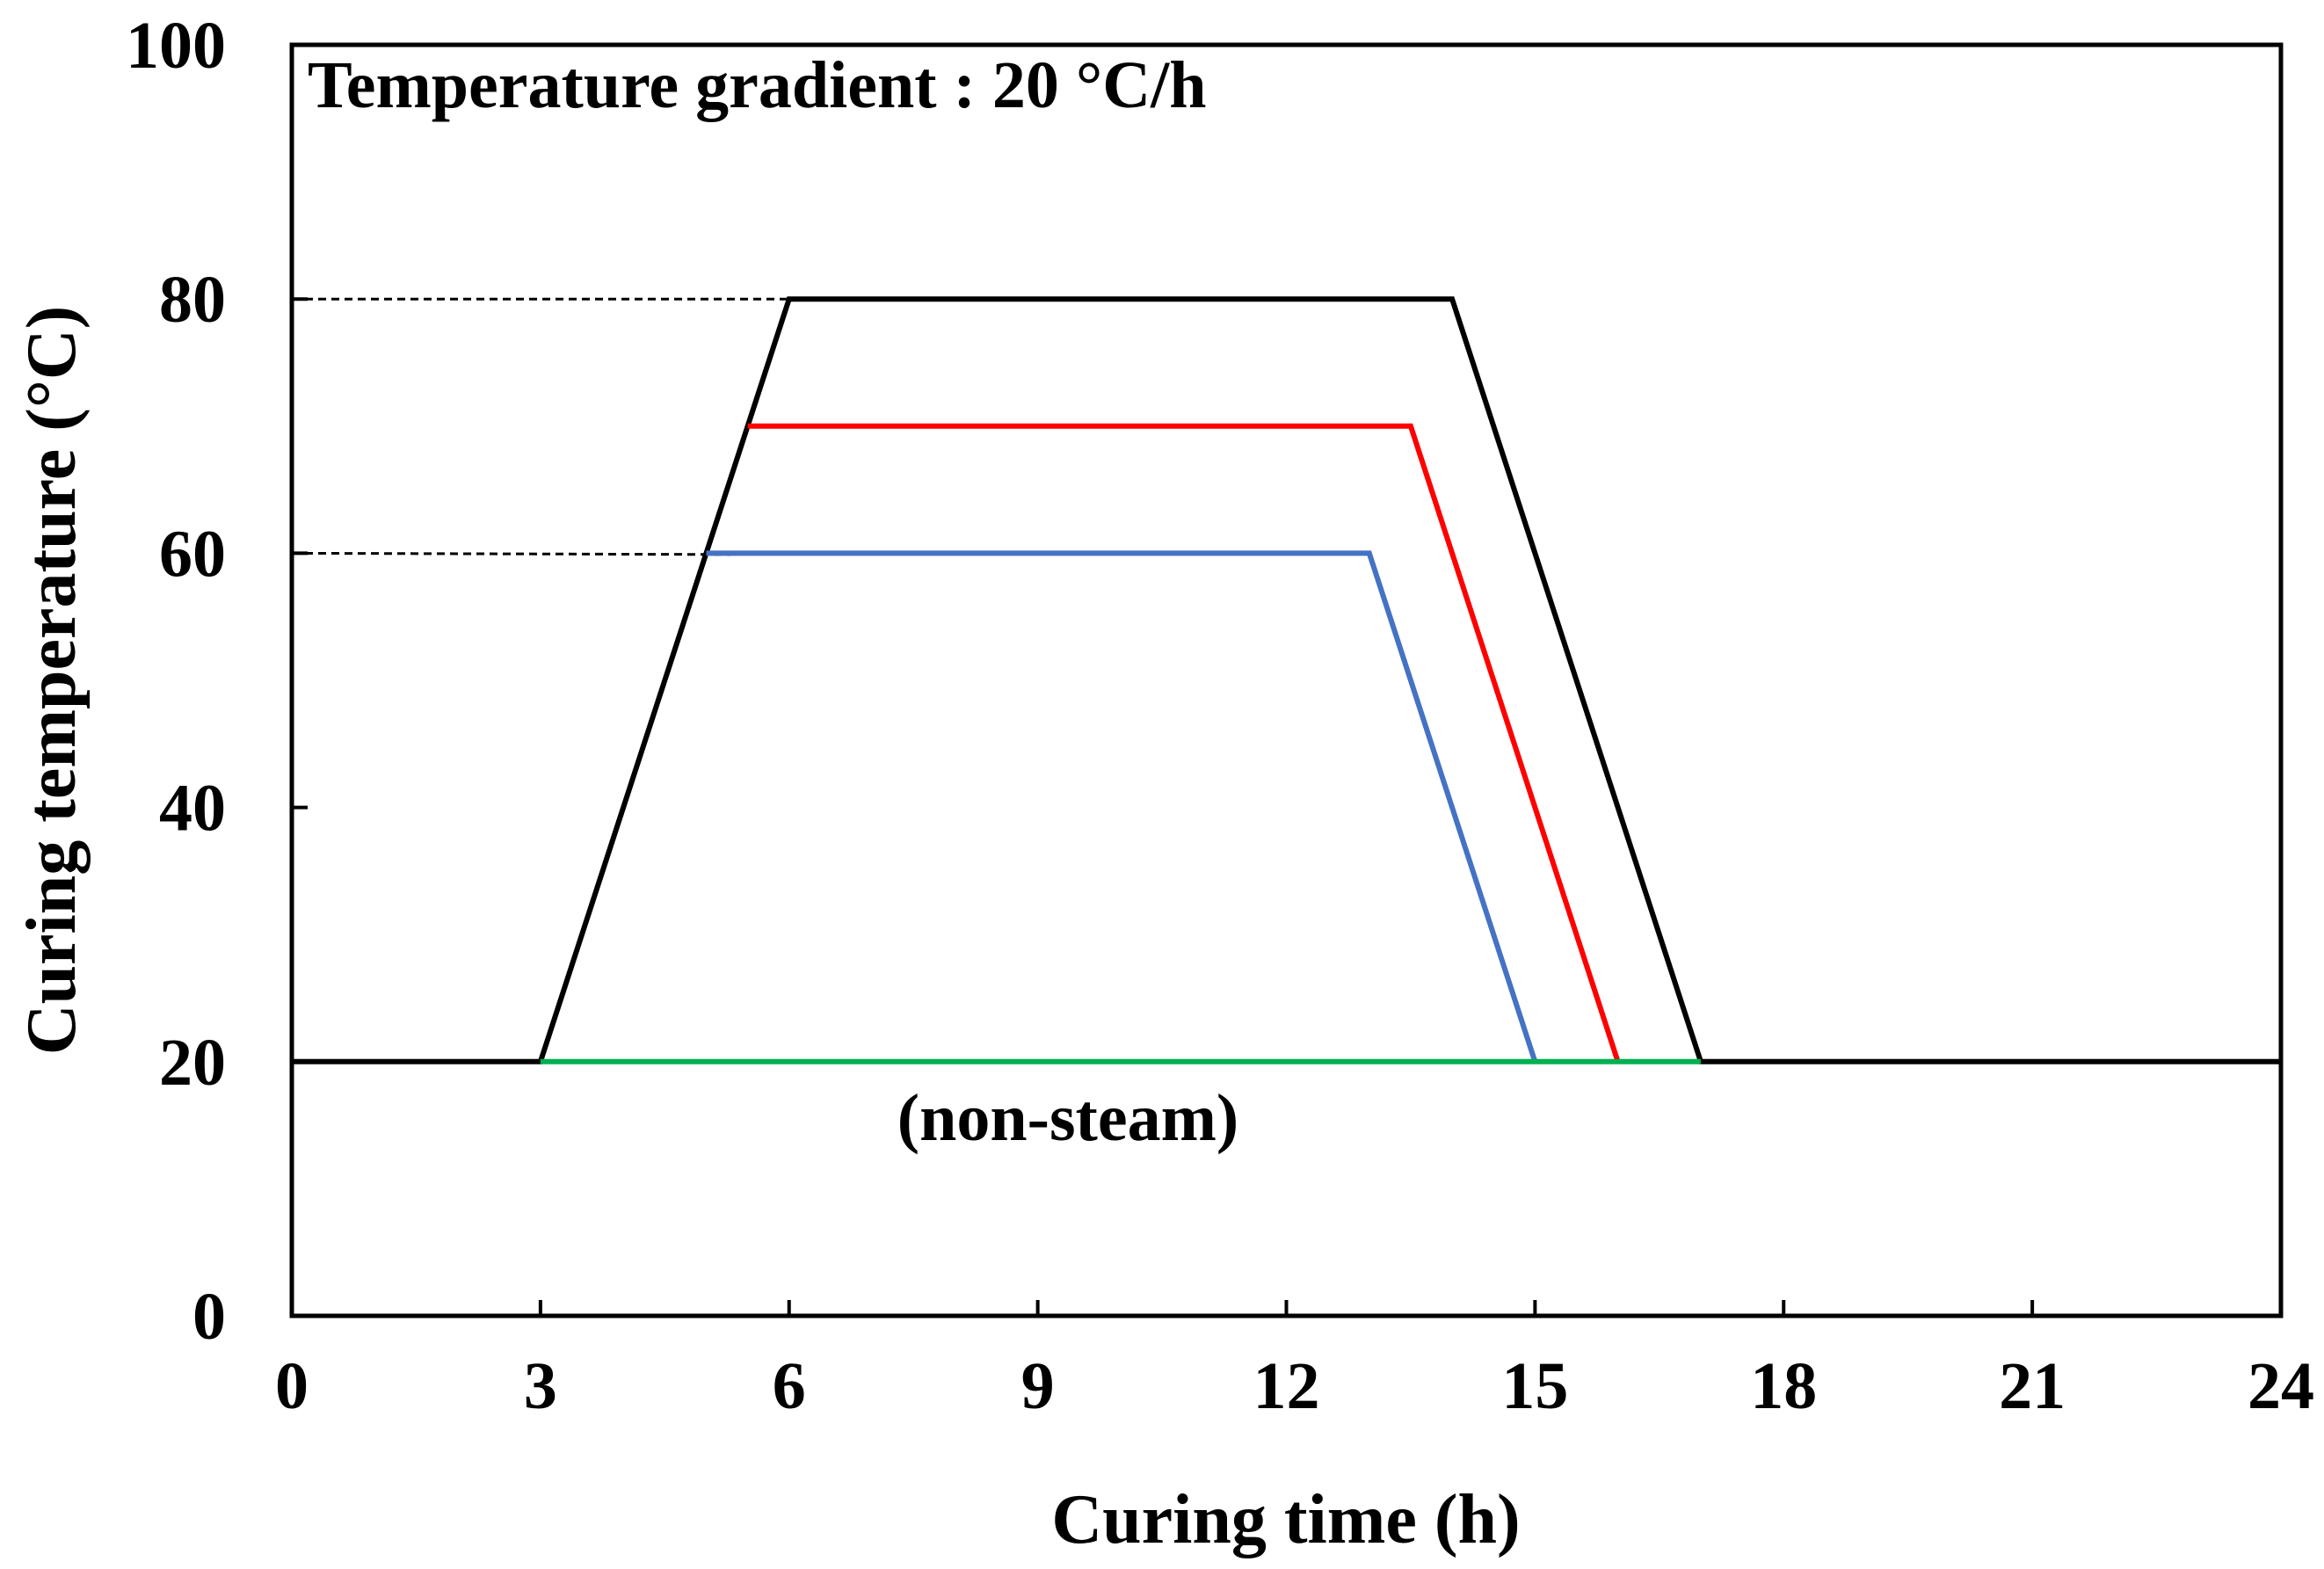 Image resolution: width=2324 pixels, height=1569 pixels. I want to click on reference-lines-layer, so click(548, 427).